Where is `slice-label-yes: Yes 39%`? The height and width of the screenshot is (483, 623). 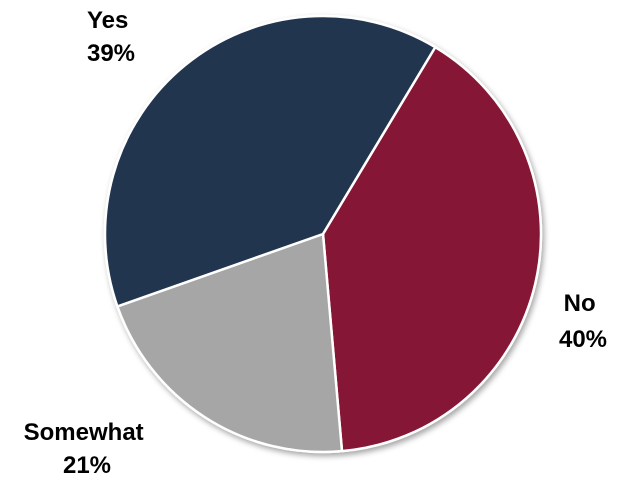 slice-label-yes: Yes 39% is located at coordinates (111, 37).